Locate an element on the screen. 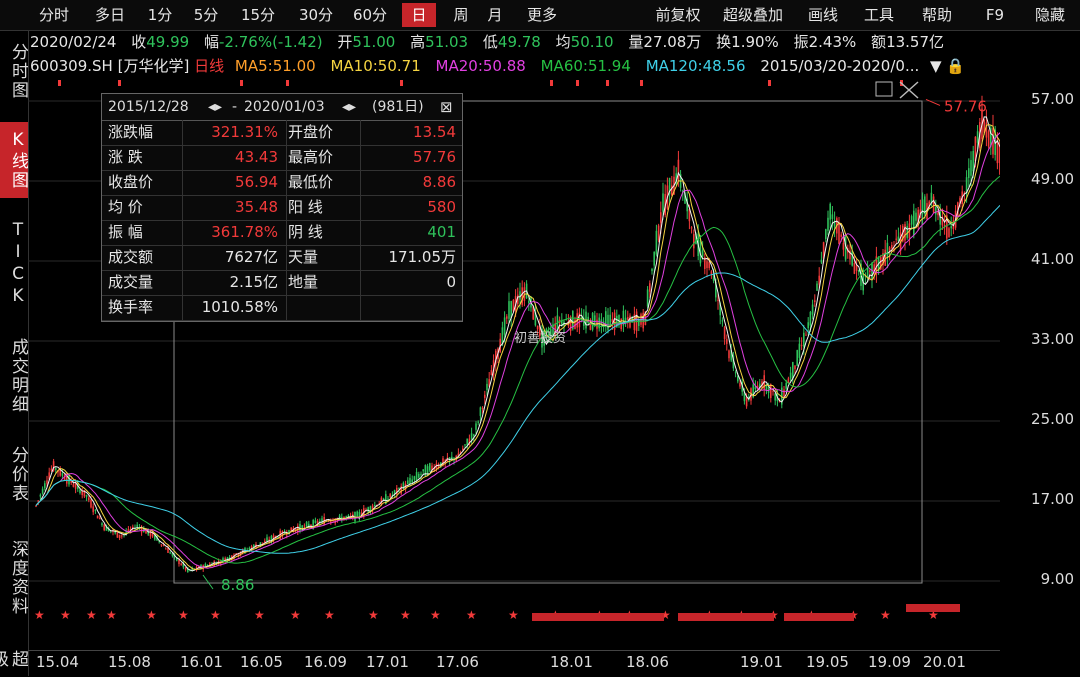 The height and width of the screenshot is (677, 1080). high-marker-line is located at coordinates (933, 102).